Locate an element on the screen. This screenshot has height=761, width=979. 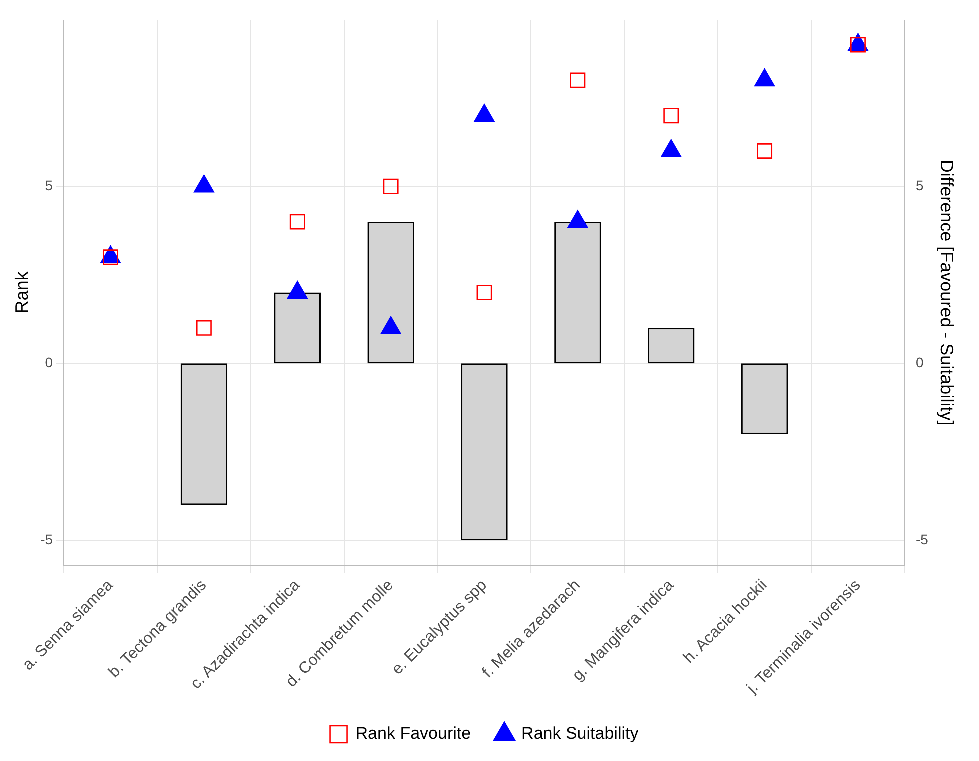
y2-tick-label: 5 is located at coordinates (920, 185).